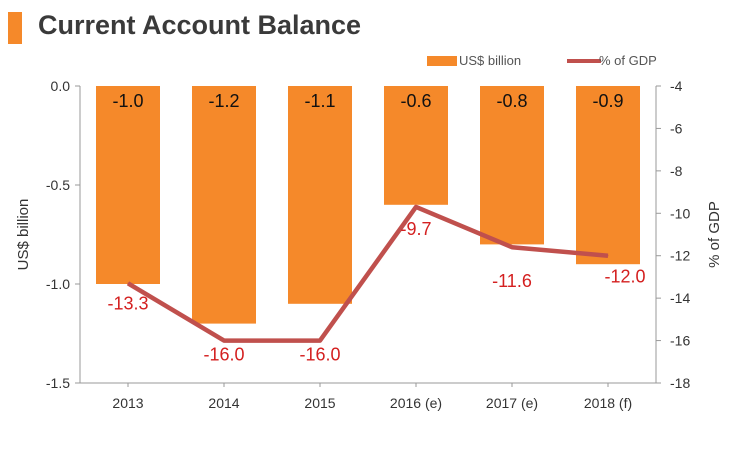 The width and height of the screenshot is (751, 450). What do you see at coordinates (58, 185) in the screenshot?
I see `left-tick-label: -0.5` at bounding box center [58, 185].